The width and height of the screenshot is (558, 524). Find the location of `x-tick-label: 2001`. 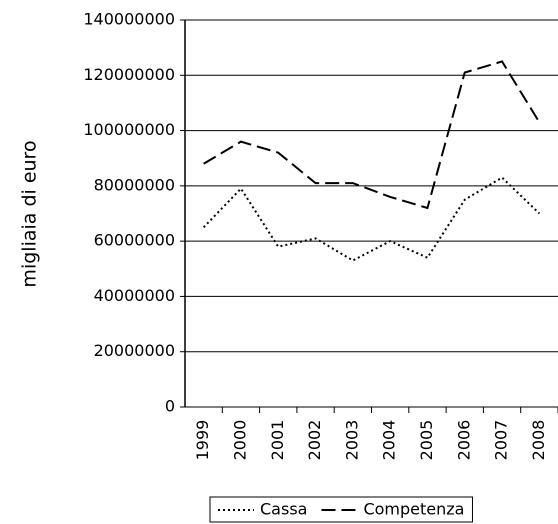

x-tick-label: 2001 is located at coordinates (277, 440).